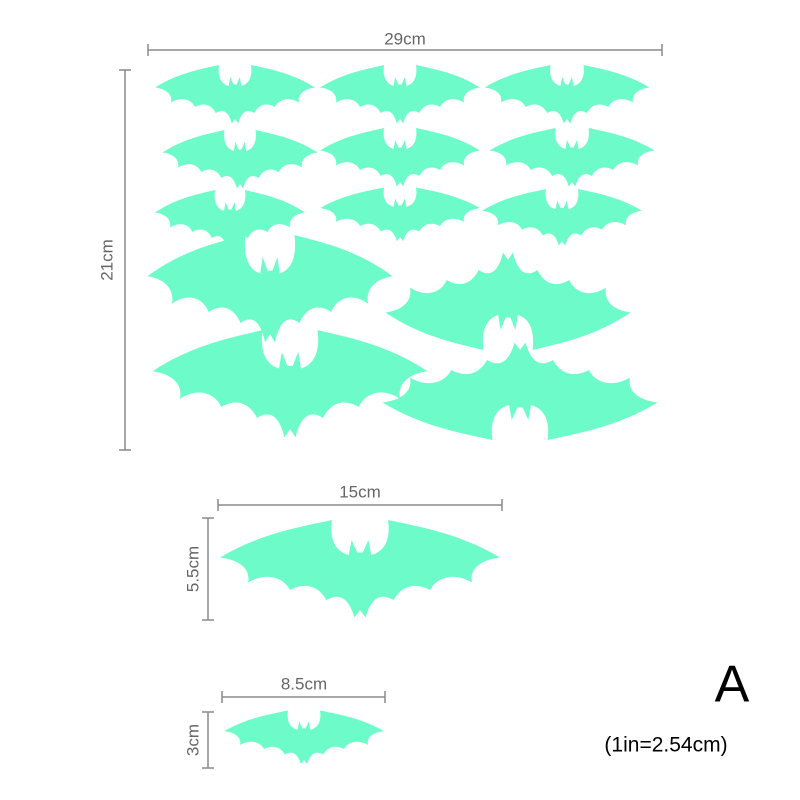 This screenshot has width=800, height=800. I want to click on medium-width: 15cm, so click(360, 491).